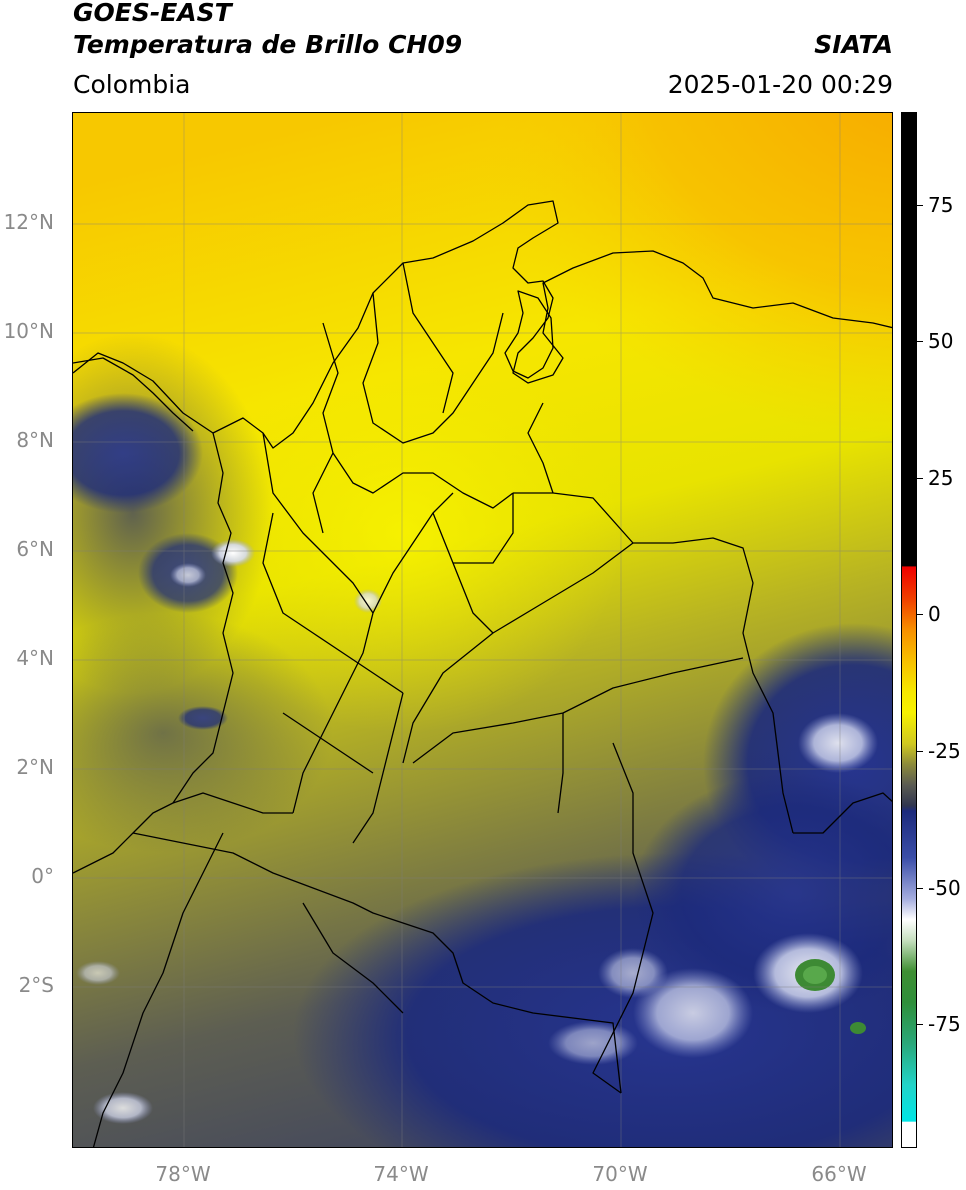  Describe the element at coordinates (401, 1174) in the screenshot. I see `lon-label-74w: 74°W` at that location.